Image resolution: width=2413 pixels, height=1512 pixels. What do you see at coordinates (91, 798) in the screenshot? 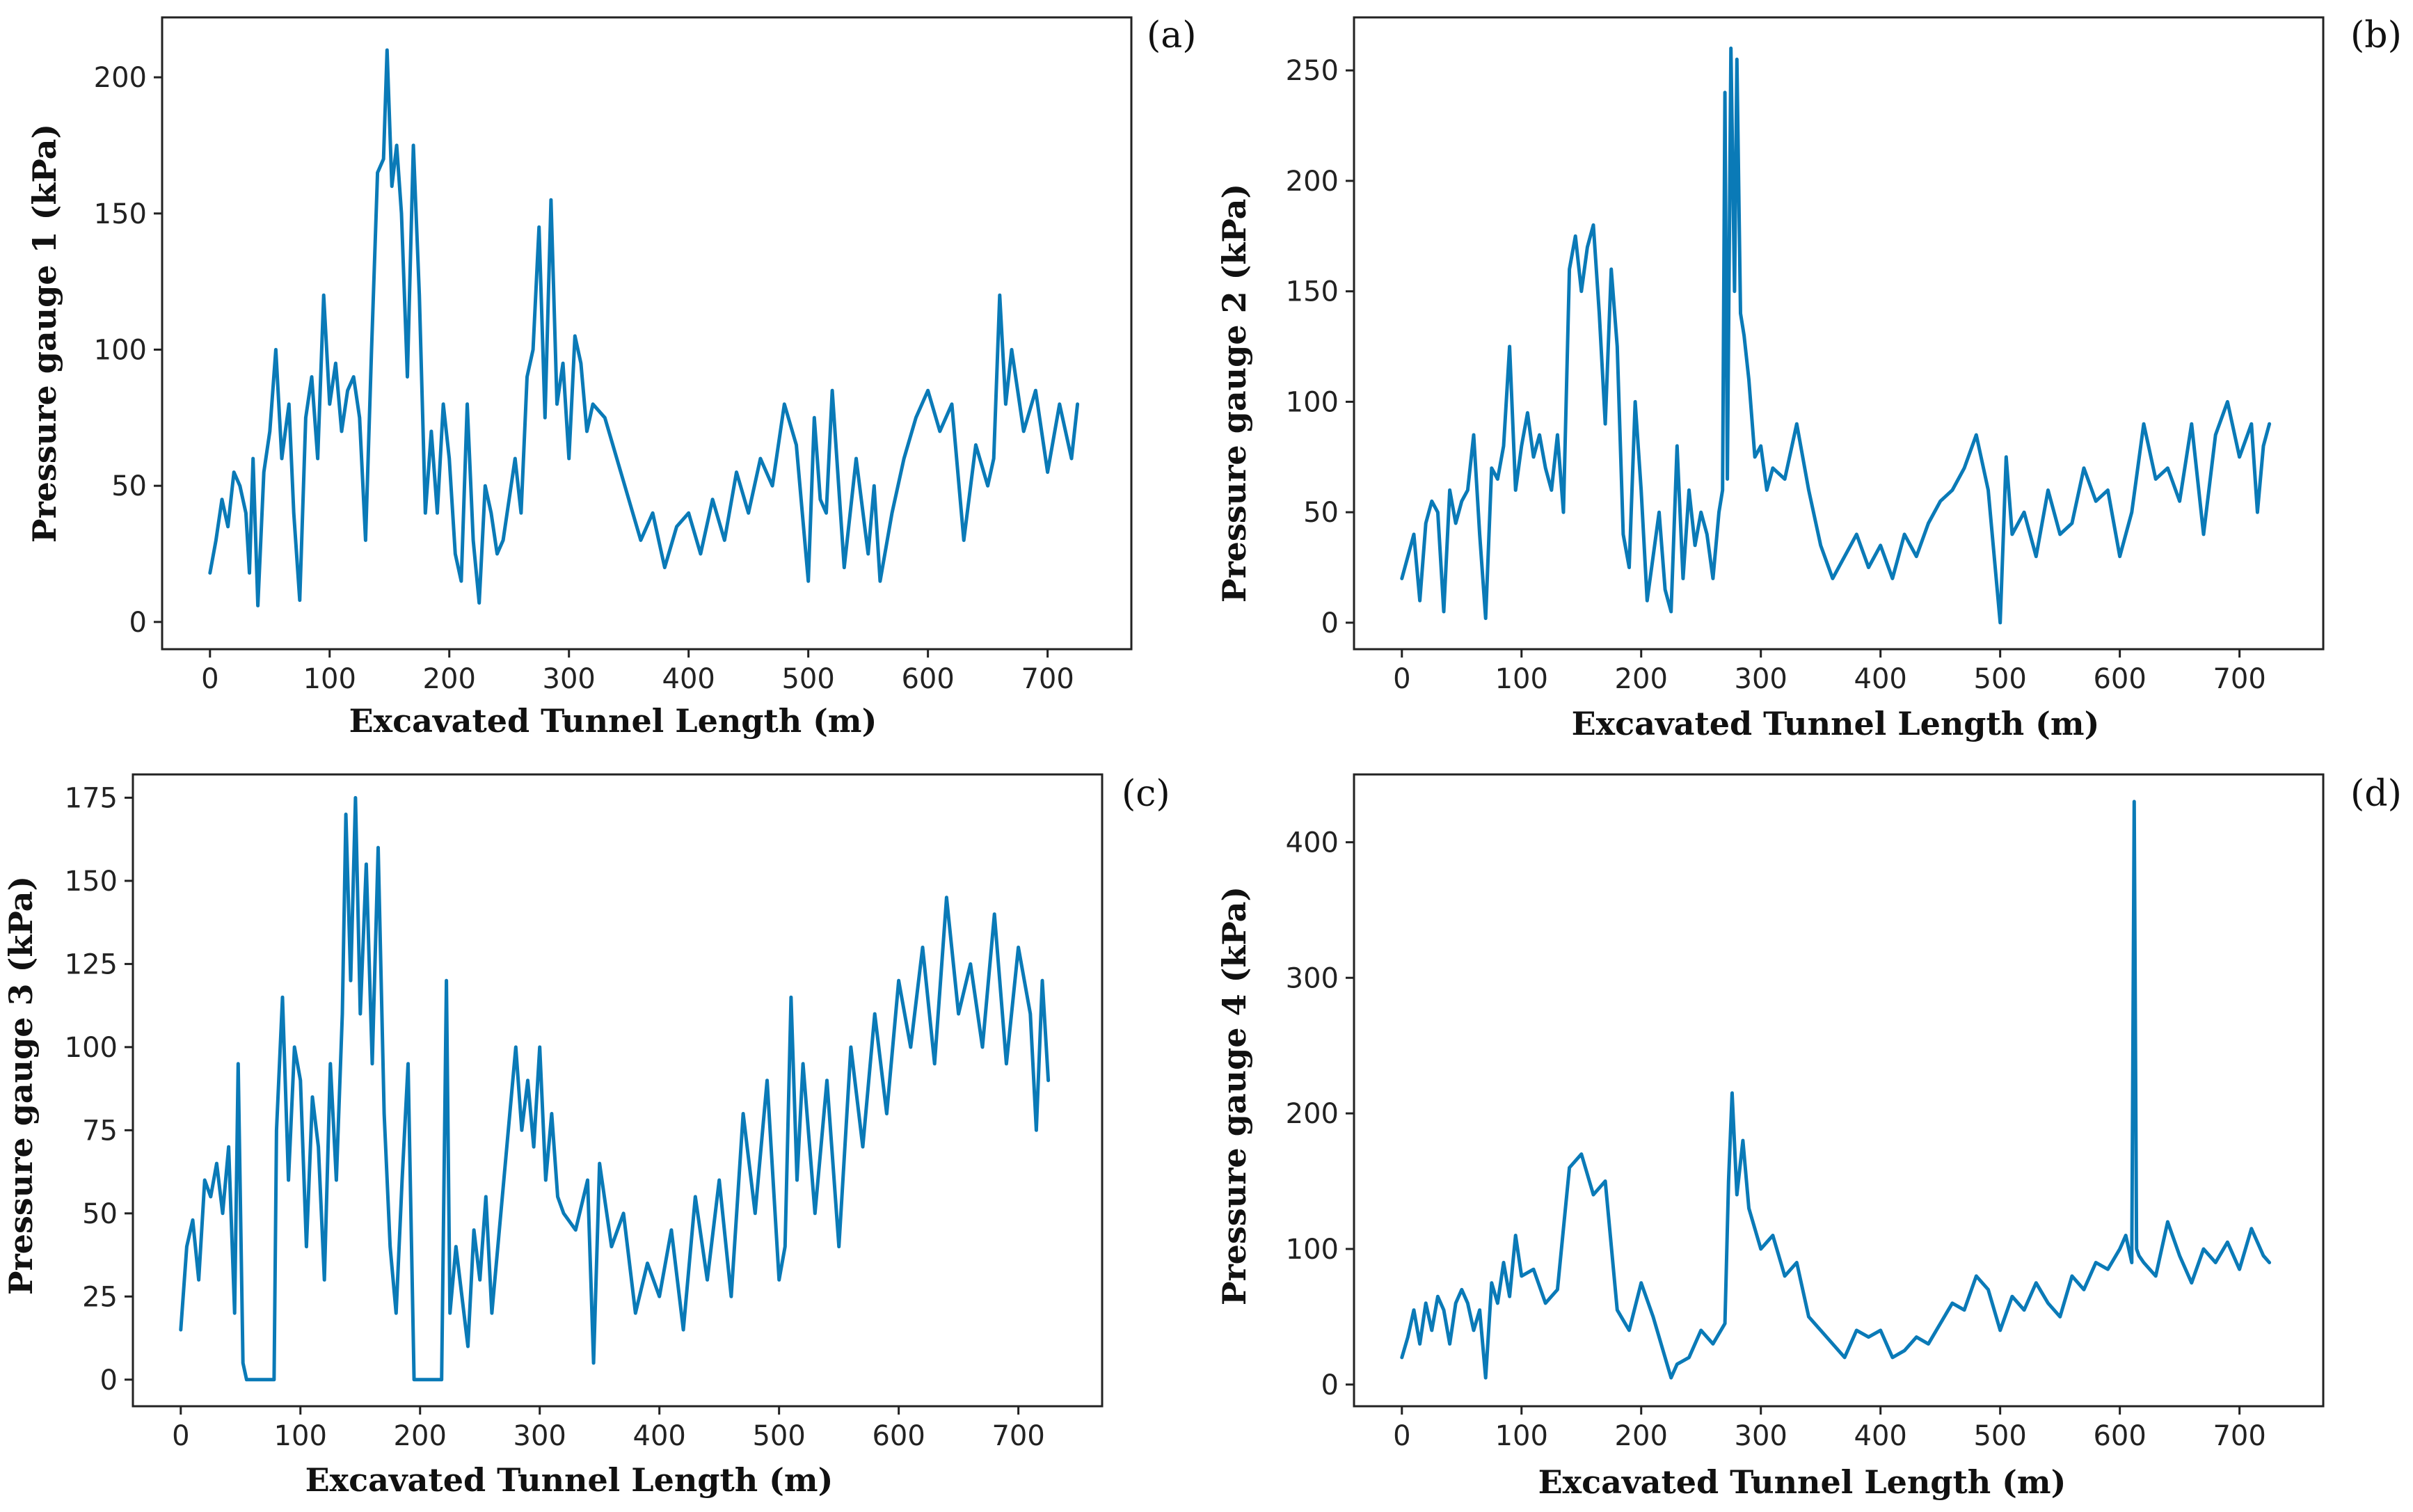
I see `y-tick-label: 175` at bounding box center [91, 798].